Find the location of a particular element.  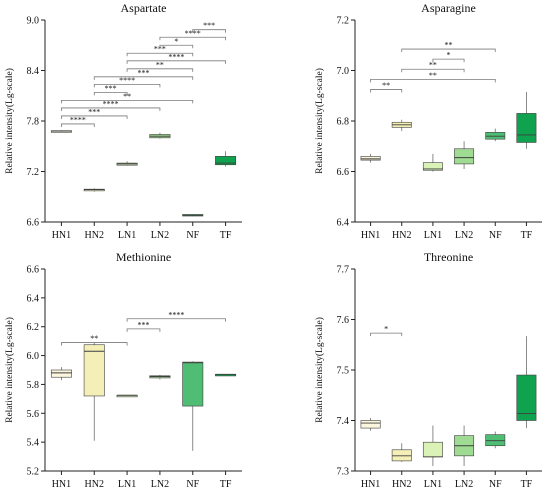

y-tick-label: 7.8 is located at coordinates (33, 122).